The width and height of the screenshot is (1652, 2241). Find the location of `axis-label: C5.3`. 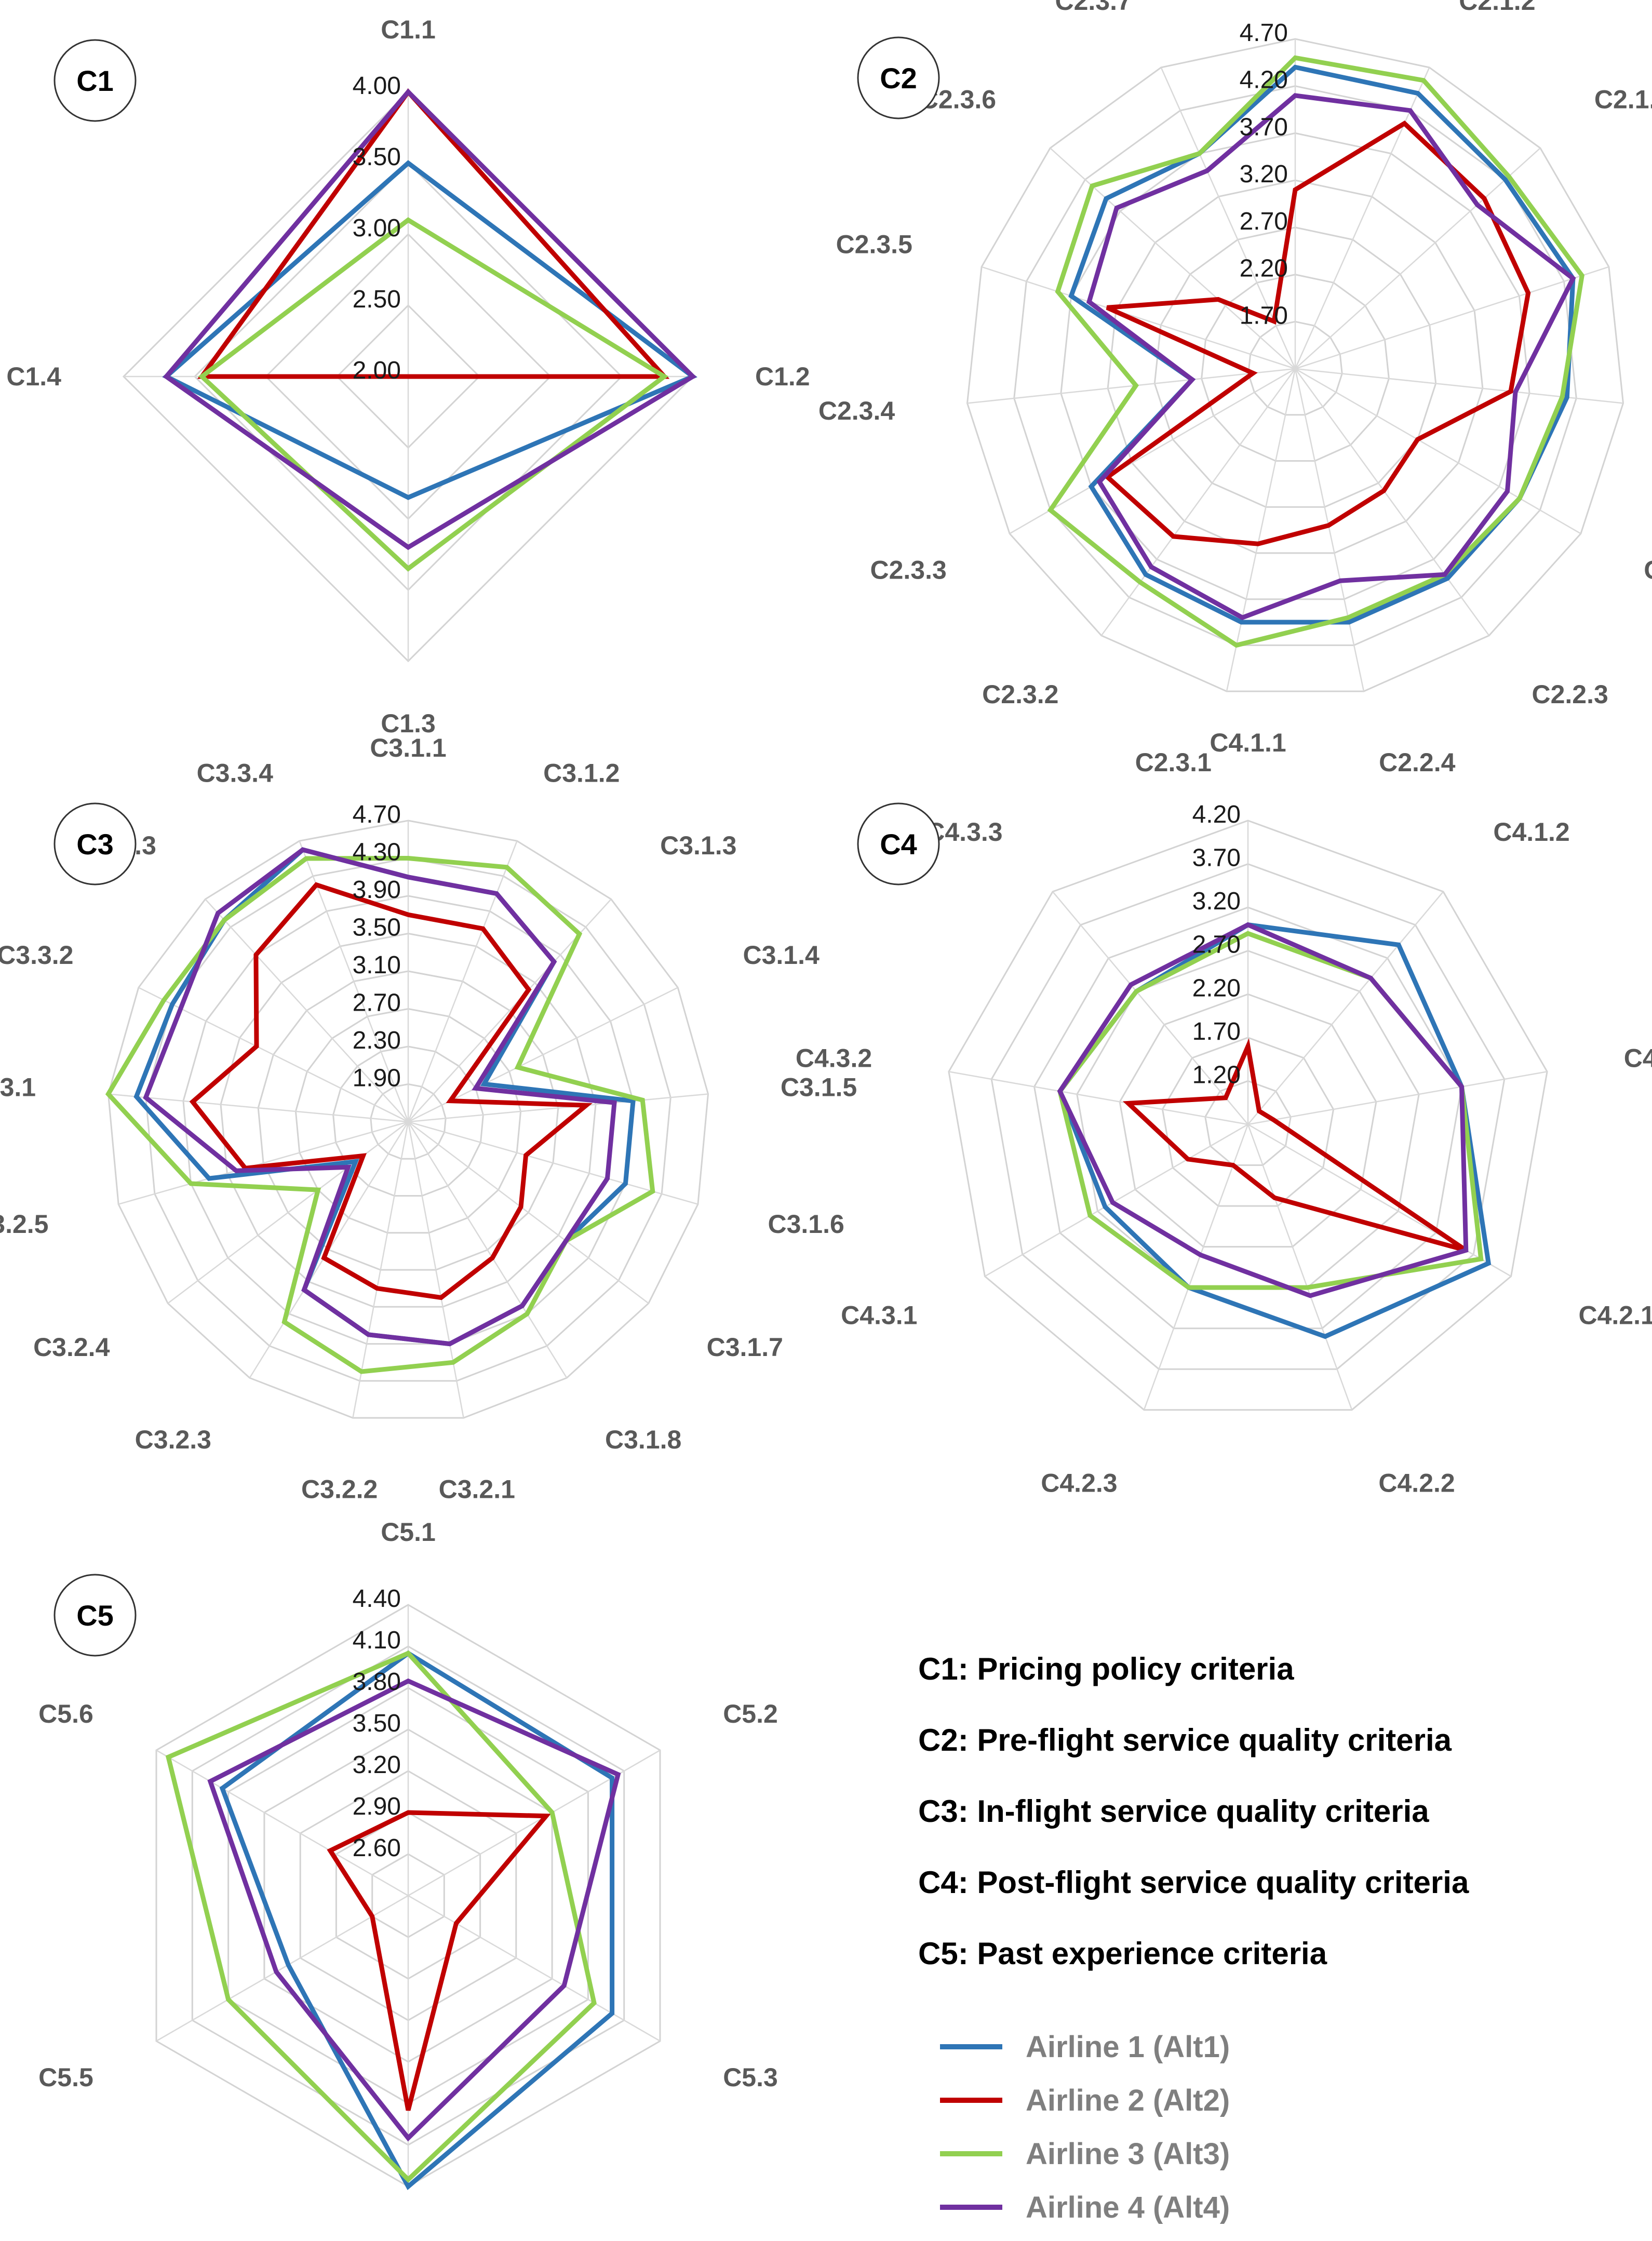

axis-label: C5.3 is located at coordinates (750, 2077).